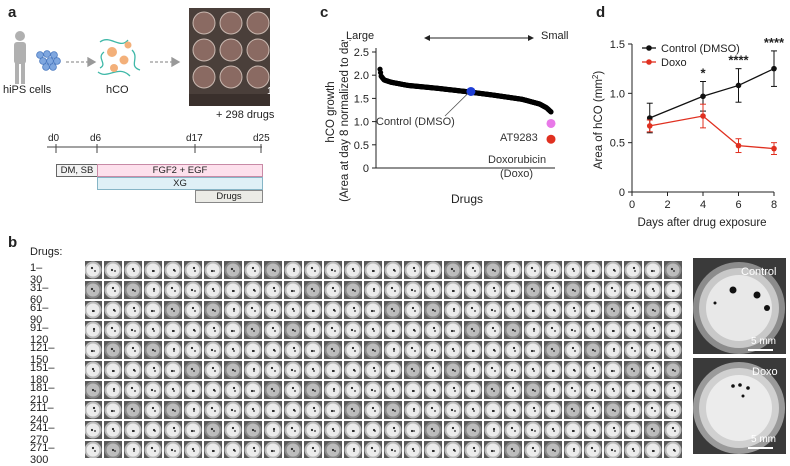 Image resolution: width=790 pixels, height=466 pixels. I want to click on label-at9283: AT9283, so click(519, 138).